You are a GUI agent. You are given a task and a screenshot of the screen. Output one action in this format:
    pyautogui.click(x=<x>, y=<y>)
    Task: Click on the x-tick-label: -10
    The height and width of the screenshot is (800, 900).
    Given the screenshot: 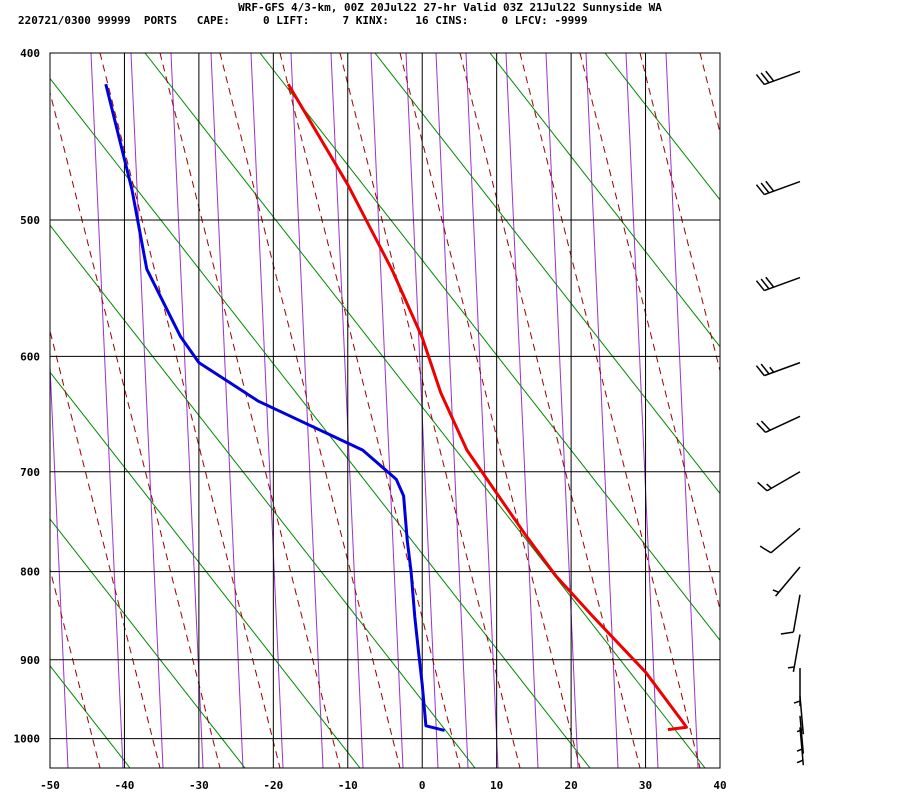 What is the action you would take?
    pyautogui.click(x=348, y=785)
    